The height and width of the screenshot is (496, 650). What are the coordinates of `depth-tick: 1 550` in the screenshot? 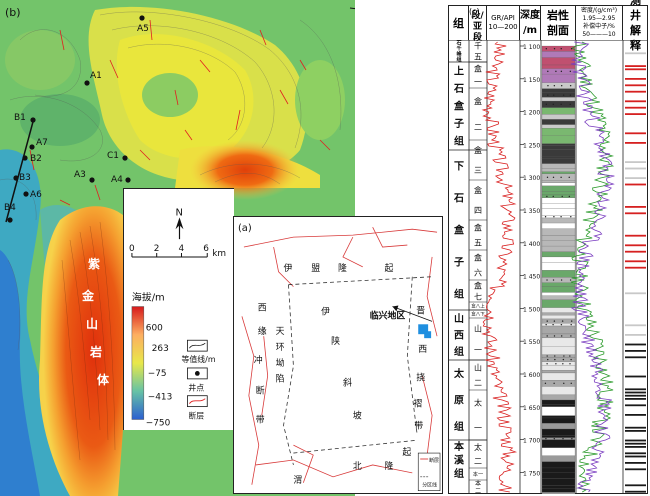 It's located at (531, 342).